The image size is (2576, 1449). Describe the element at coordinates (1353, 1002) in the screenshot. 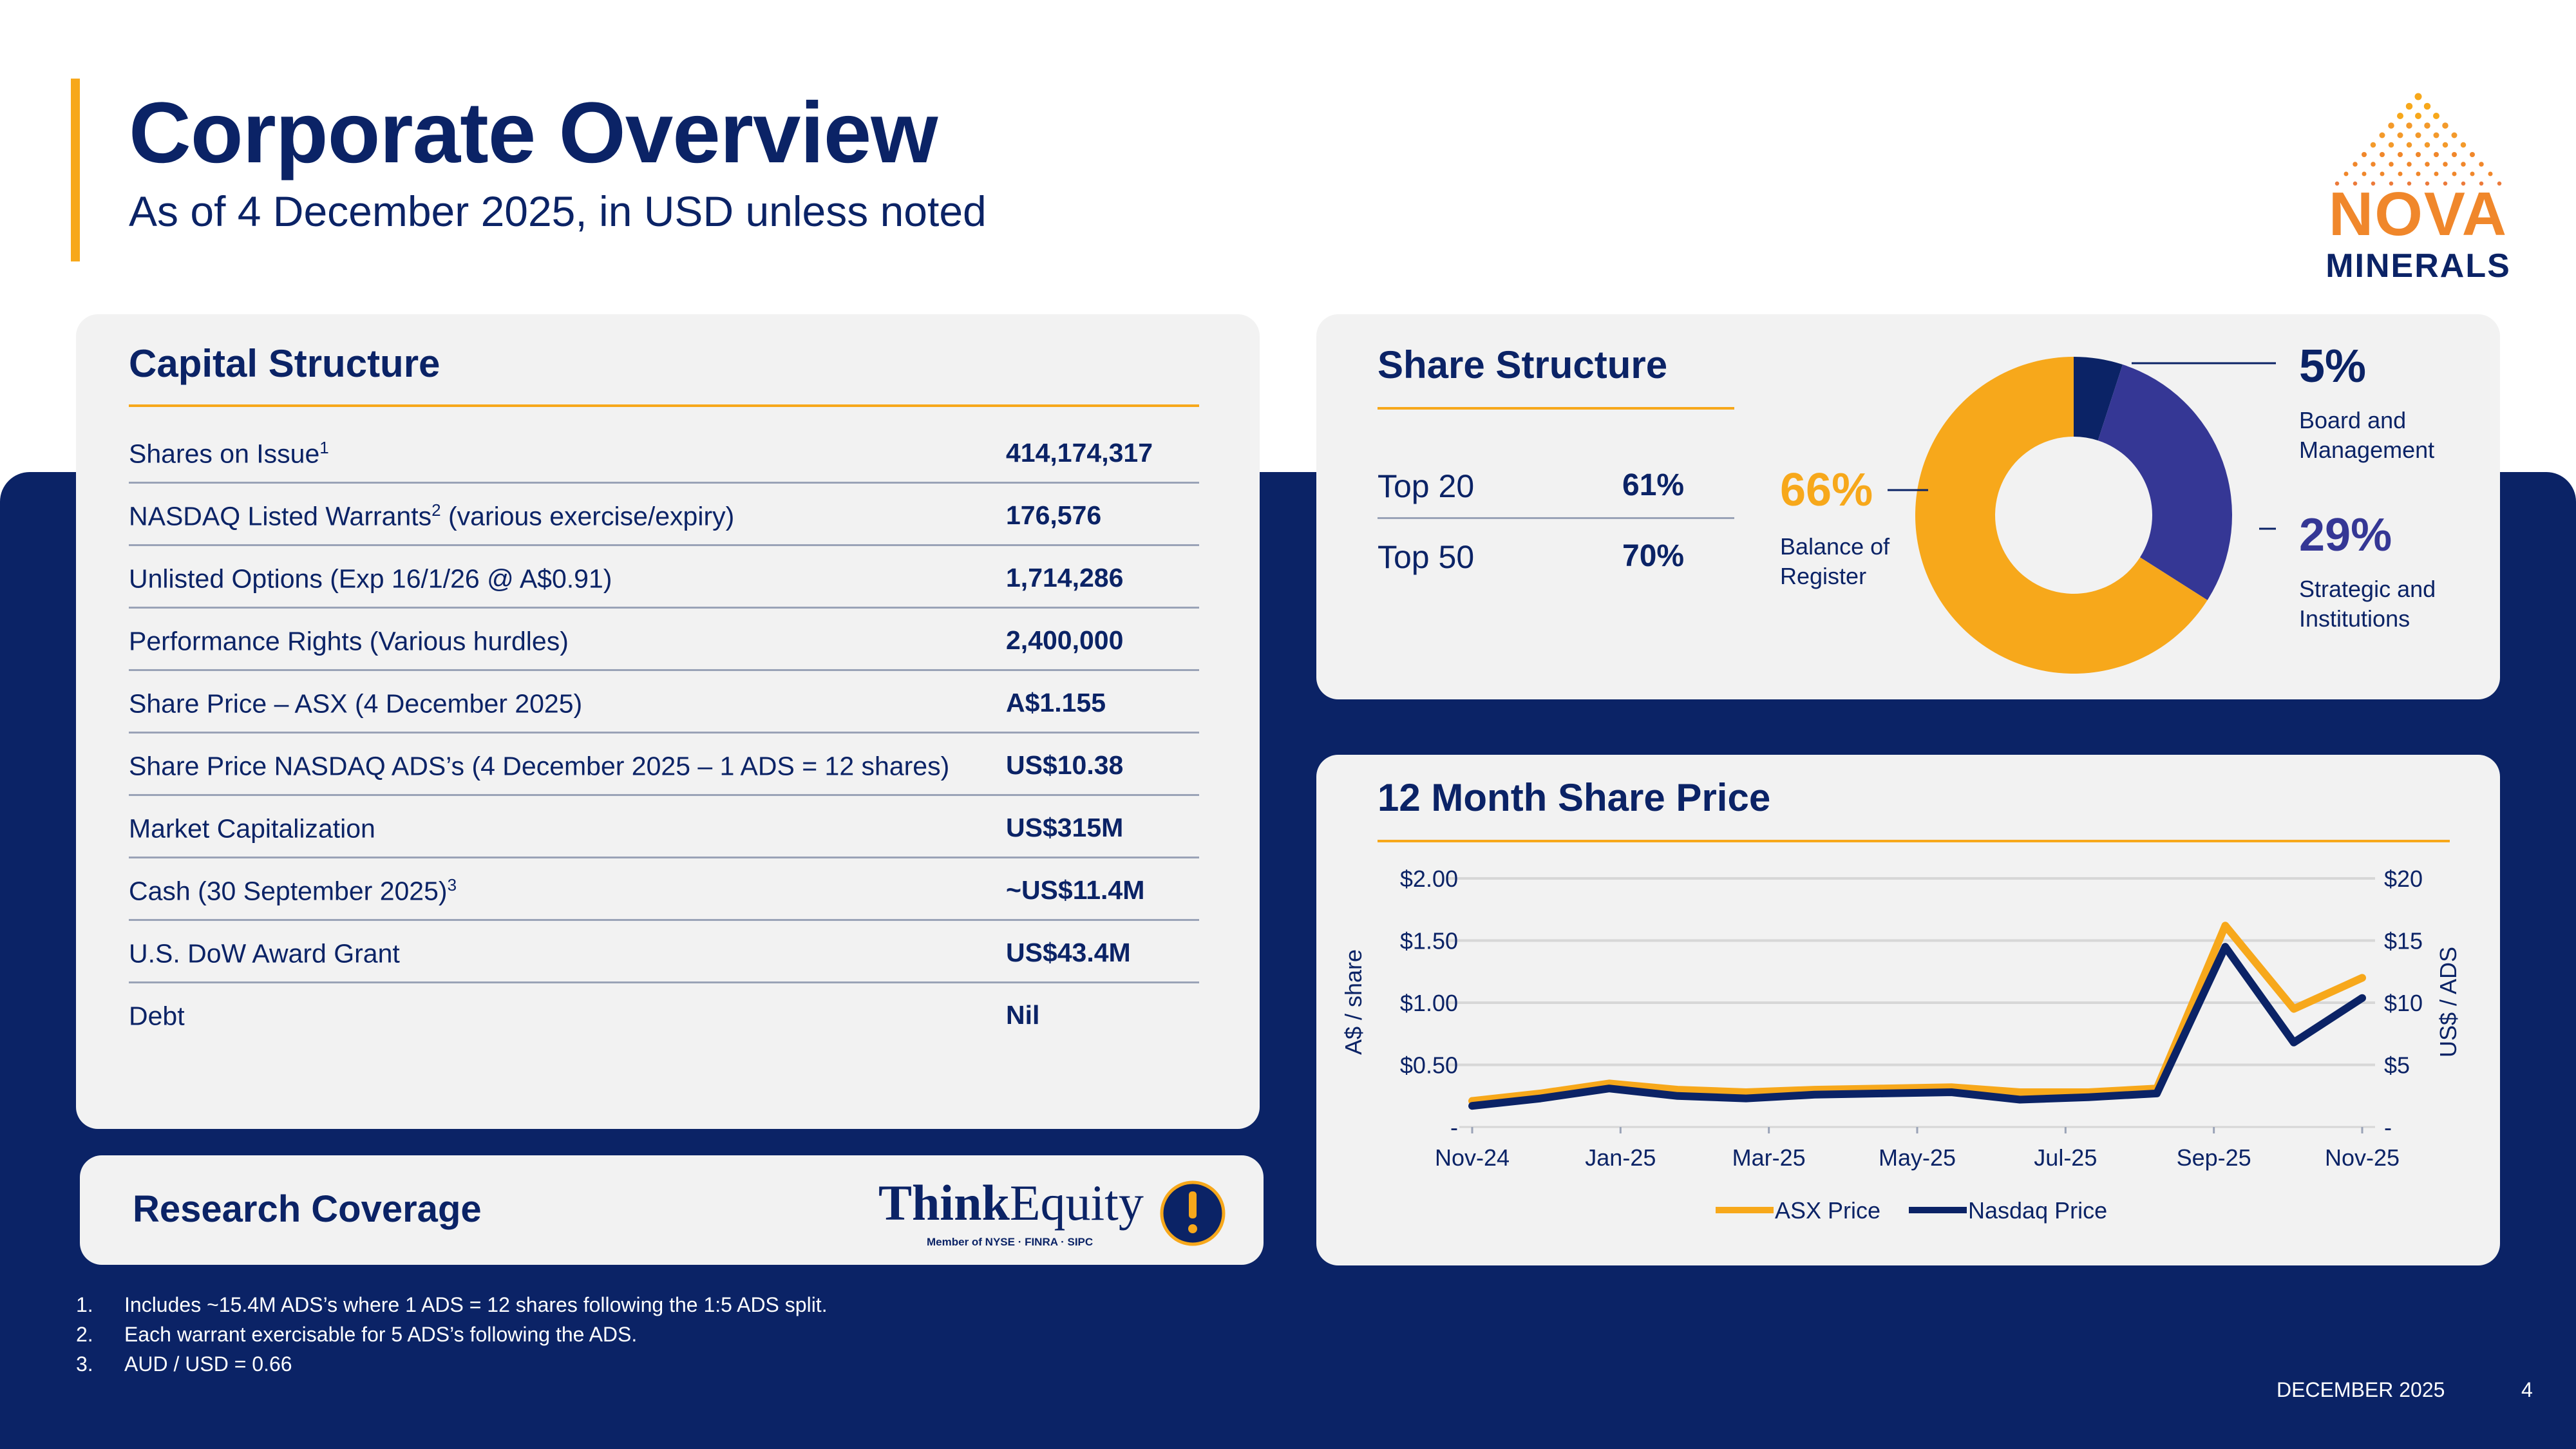

I see `left-axis-label: A$ / share` at that location.